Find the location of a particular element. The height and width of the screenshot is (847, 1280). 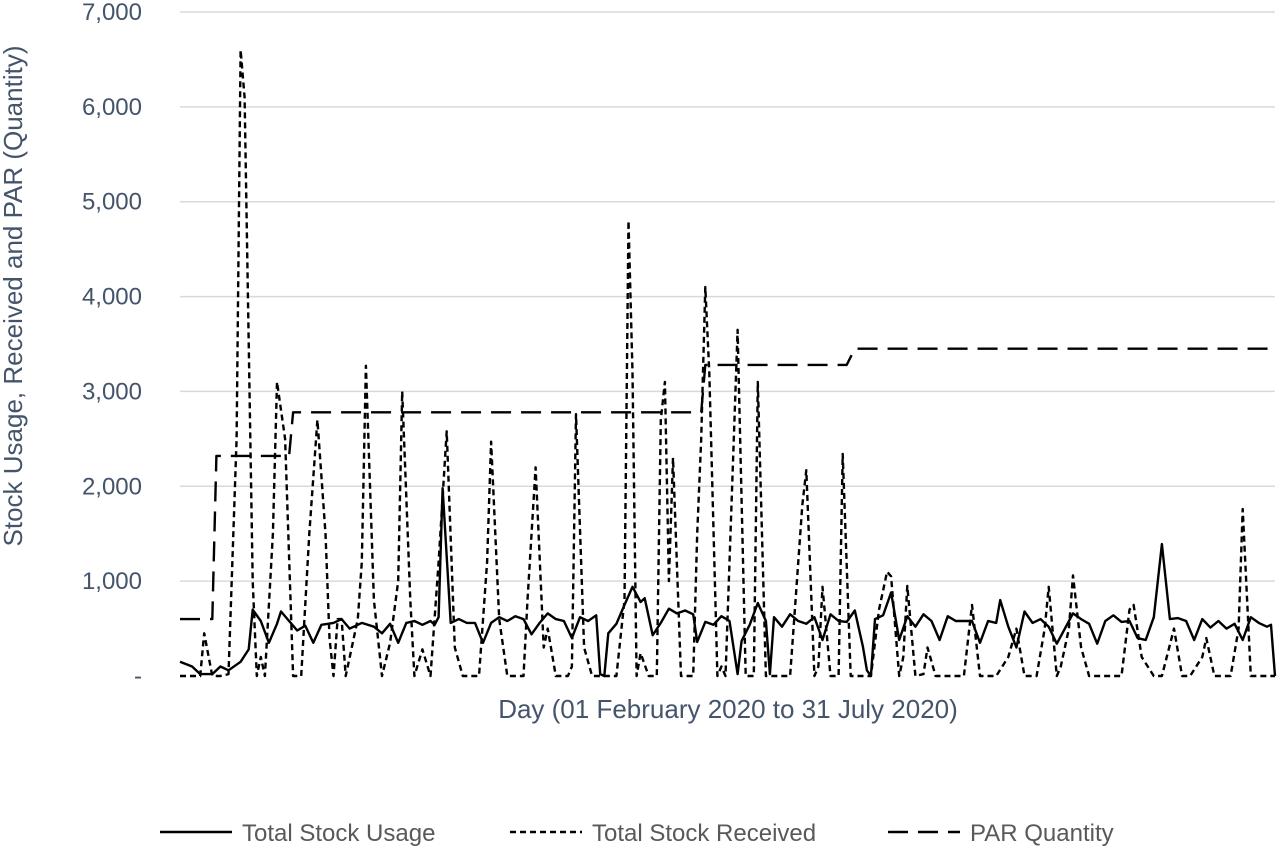

legend-label: Total Stock Usage is located at coordinates (338, 833).